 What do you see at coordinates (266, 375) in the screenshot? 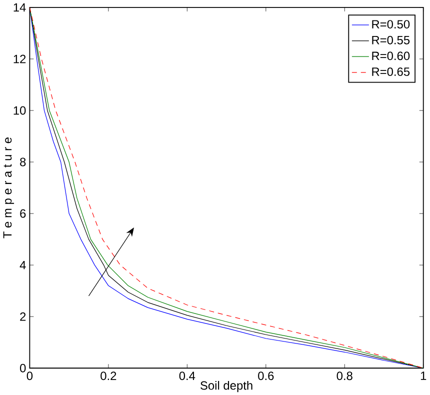
I see `x-tick-label: 0.6` at bounding box center [266, 375].